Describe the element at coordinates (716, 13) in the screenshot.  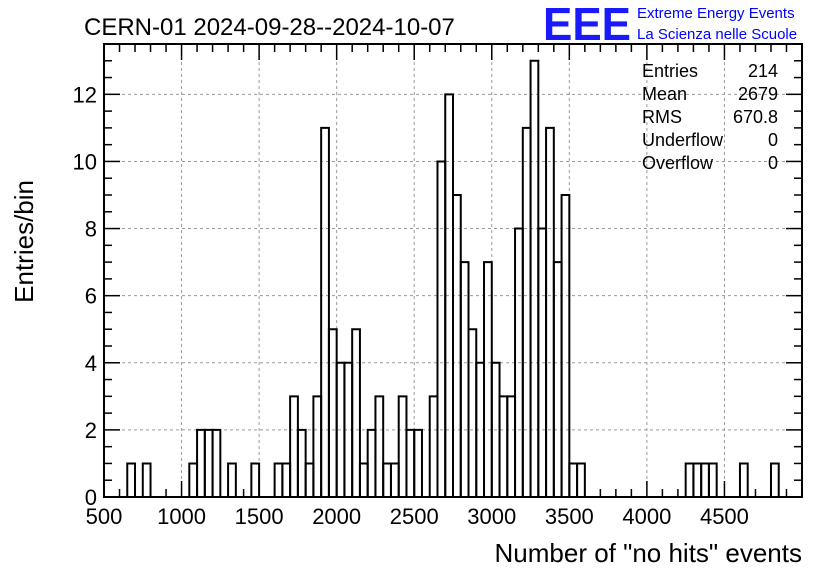
I see `logo-line-1: Extreme Energy Events` at that location.